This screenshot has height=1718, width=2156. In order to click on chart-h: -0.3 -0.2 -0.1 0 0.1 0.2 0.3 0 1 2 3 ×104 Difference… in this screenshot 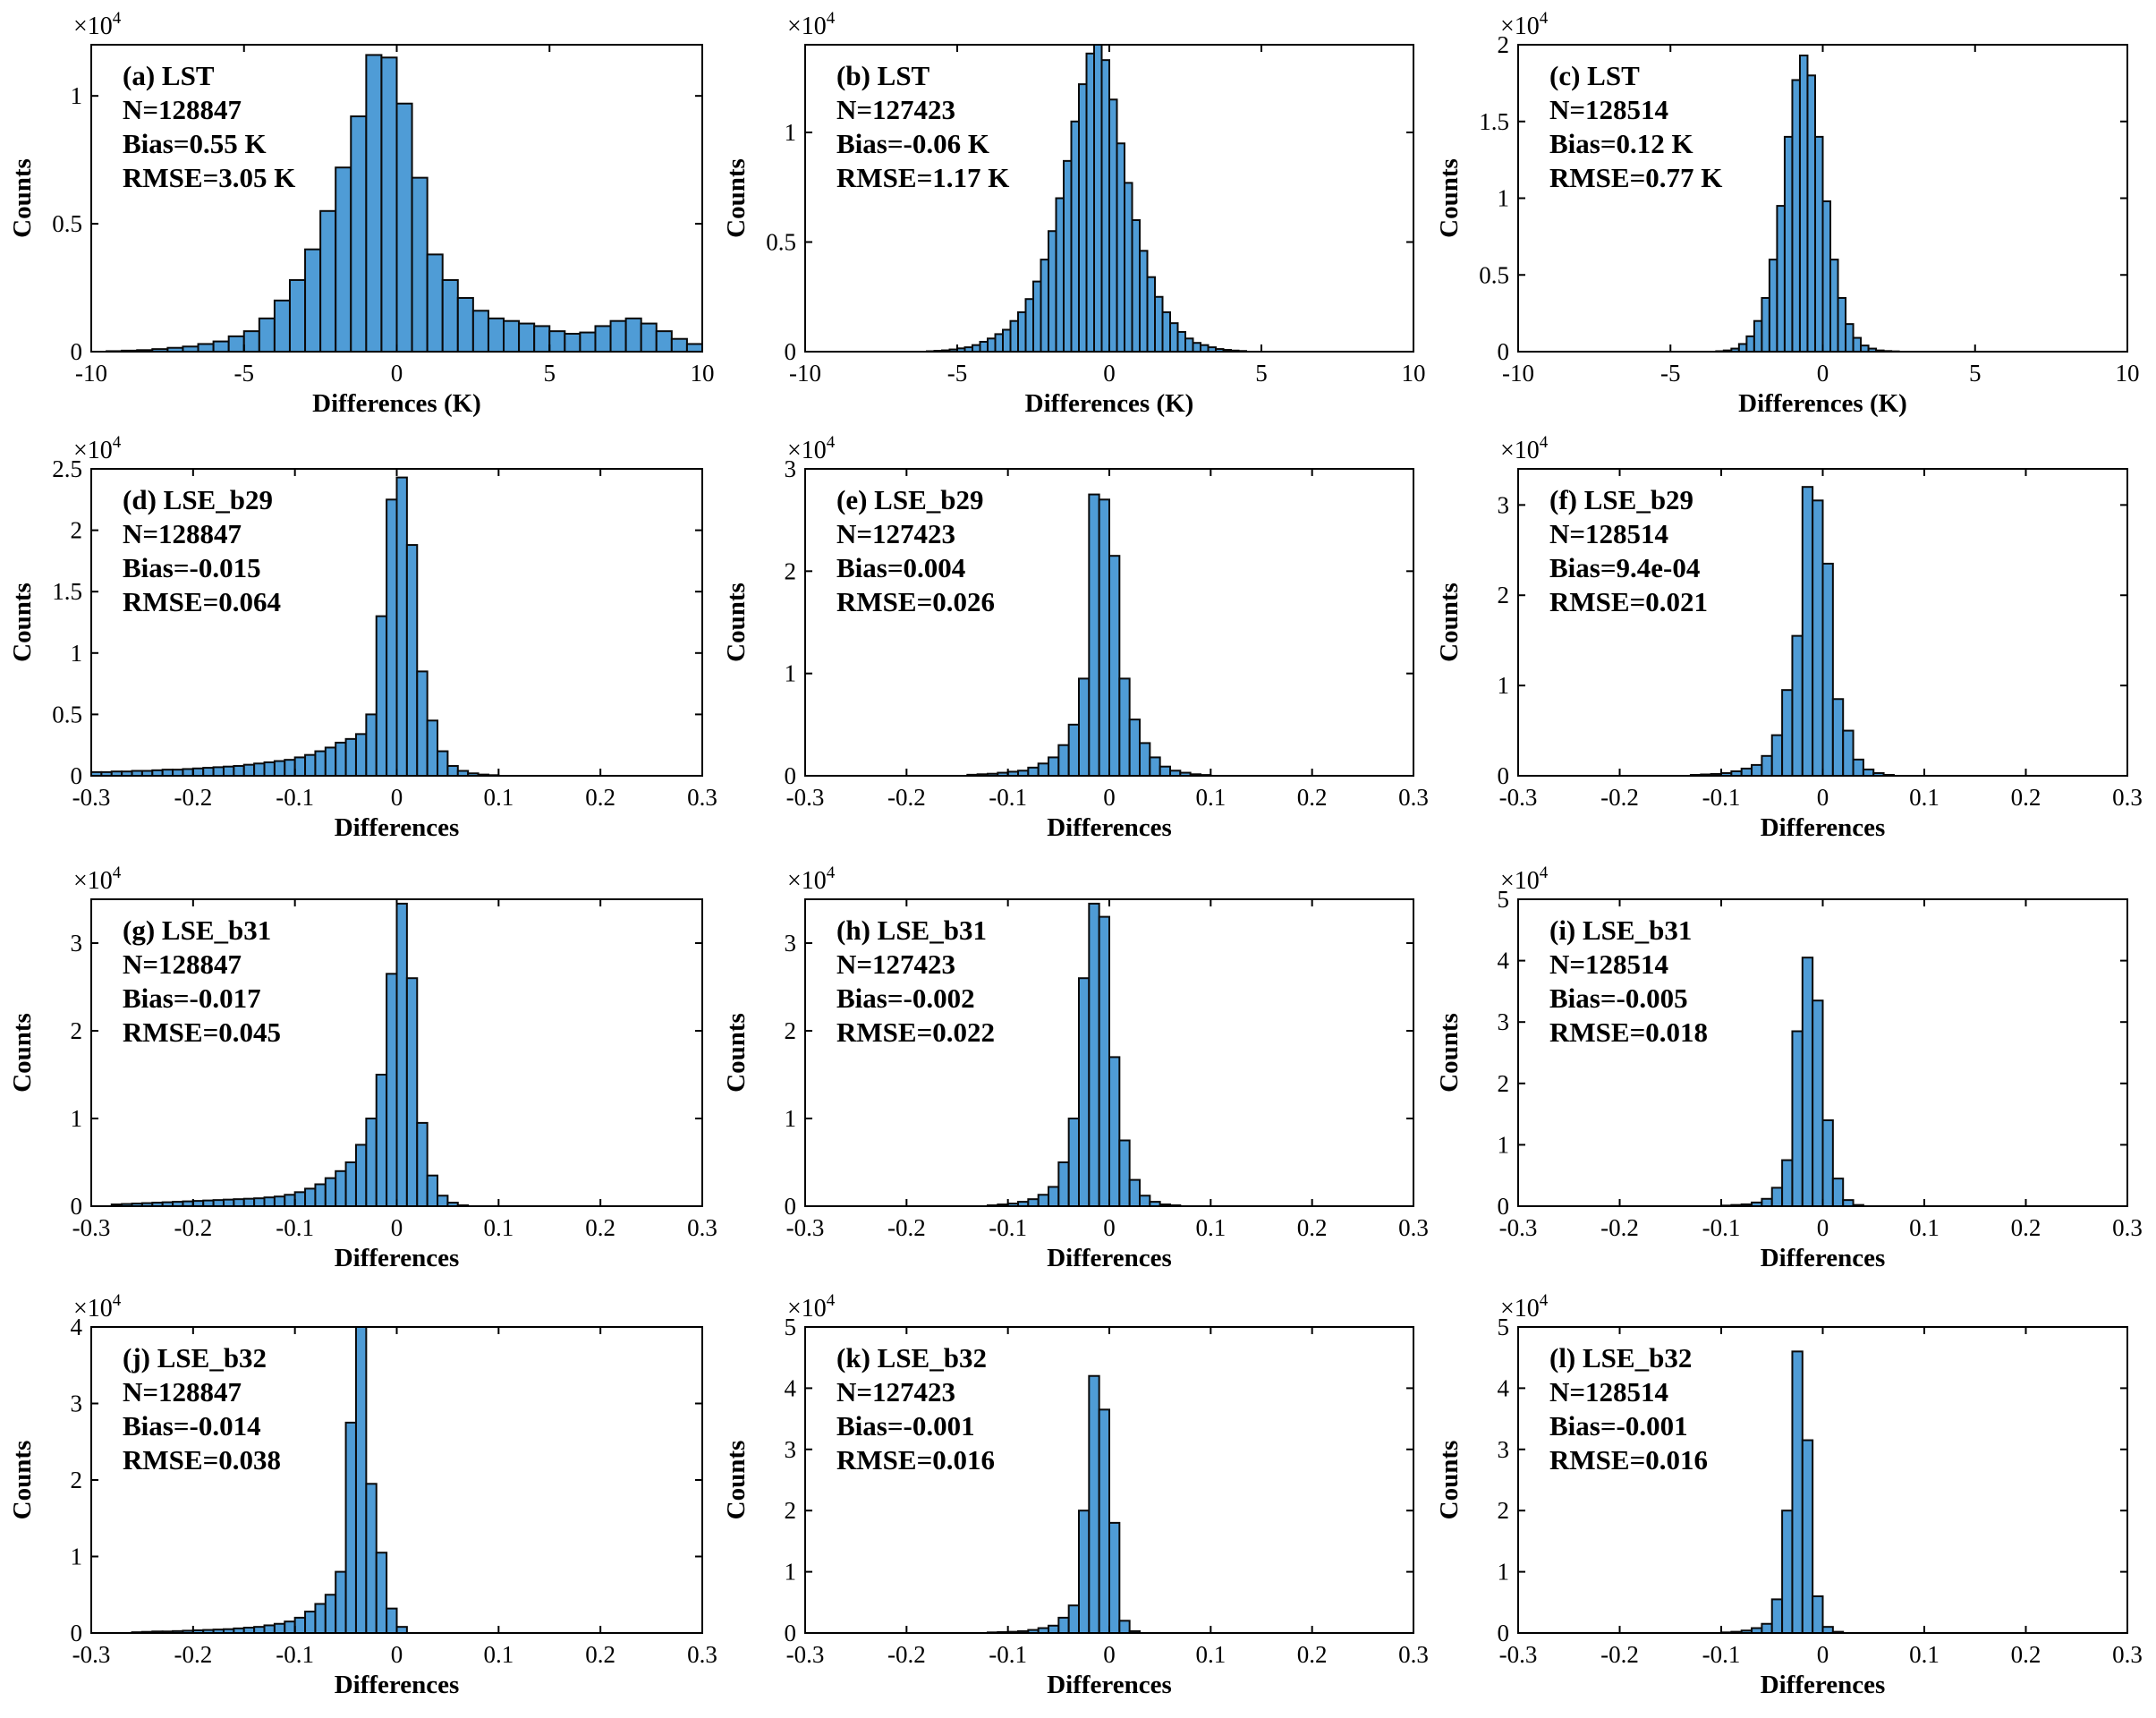, I will do `click(1075, 1067)`.